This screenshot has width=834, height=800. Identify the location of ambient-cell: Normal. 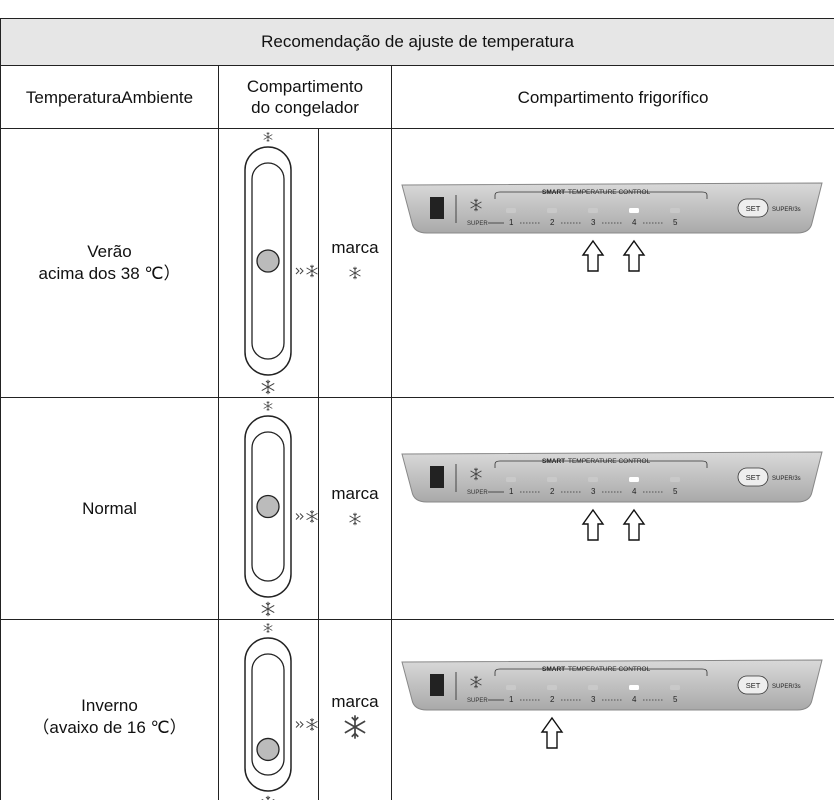
(109, 508).